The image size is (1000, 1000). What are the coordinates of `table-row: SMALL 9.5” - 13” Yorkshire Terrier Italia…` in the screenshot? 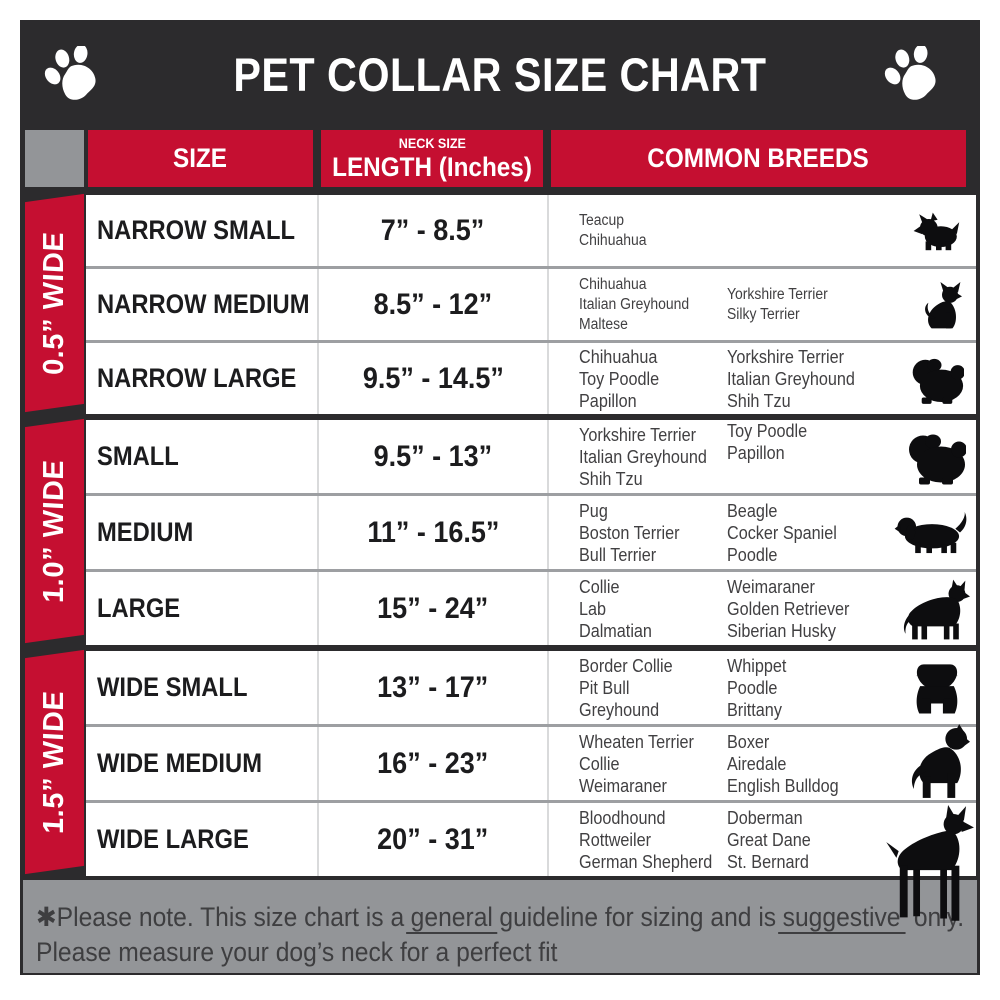 It's located at (531, 458).